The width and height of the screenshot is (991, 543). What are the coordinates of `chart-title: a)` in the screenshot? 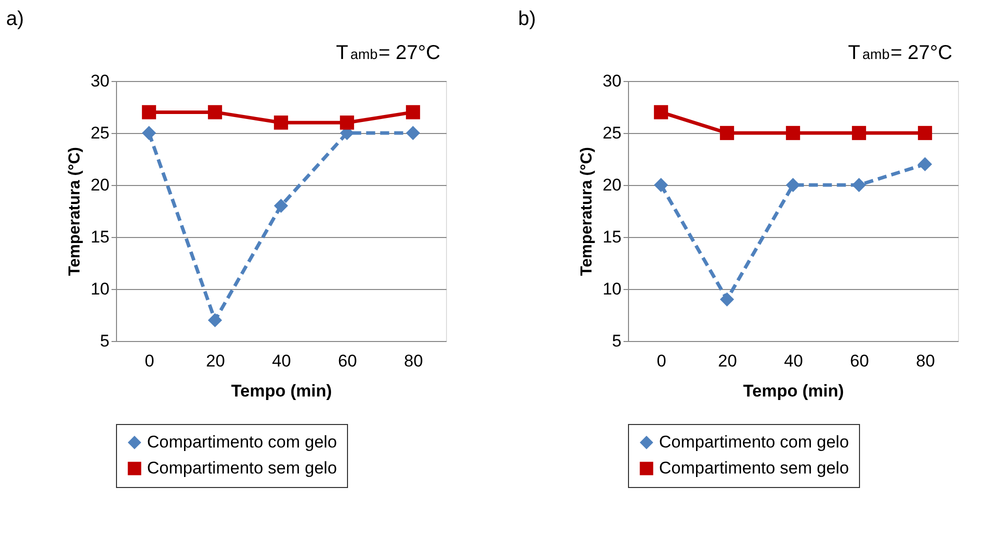 It's located at (15, 19).